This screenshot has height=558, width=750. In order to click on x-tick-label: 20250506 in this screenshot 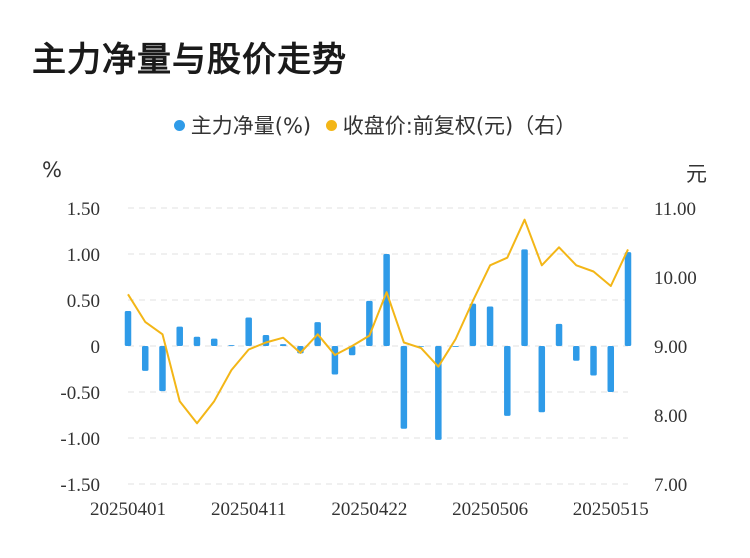, I will do `click(490, 509)`.